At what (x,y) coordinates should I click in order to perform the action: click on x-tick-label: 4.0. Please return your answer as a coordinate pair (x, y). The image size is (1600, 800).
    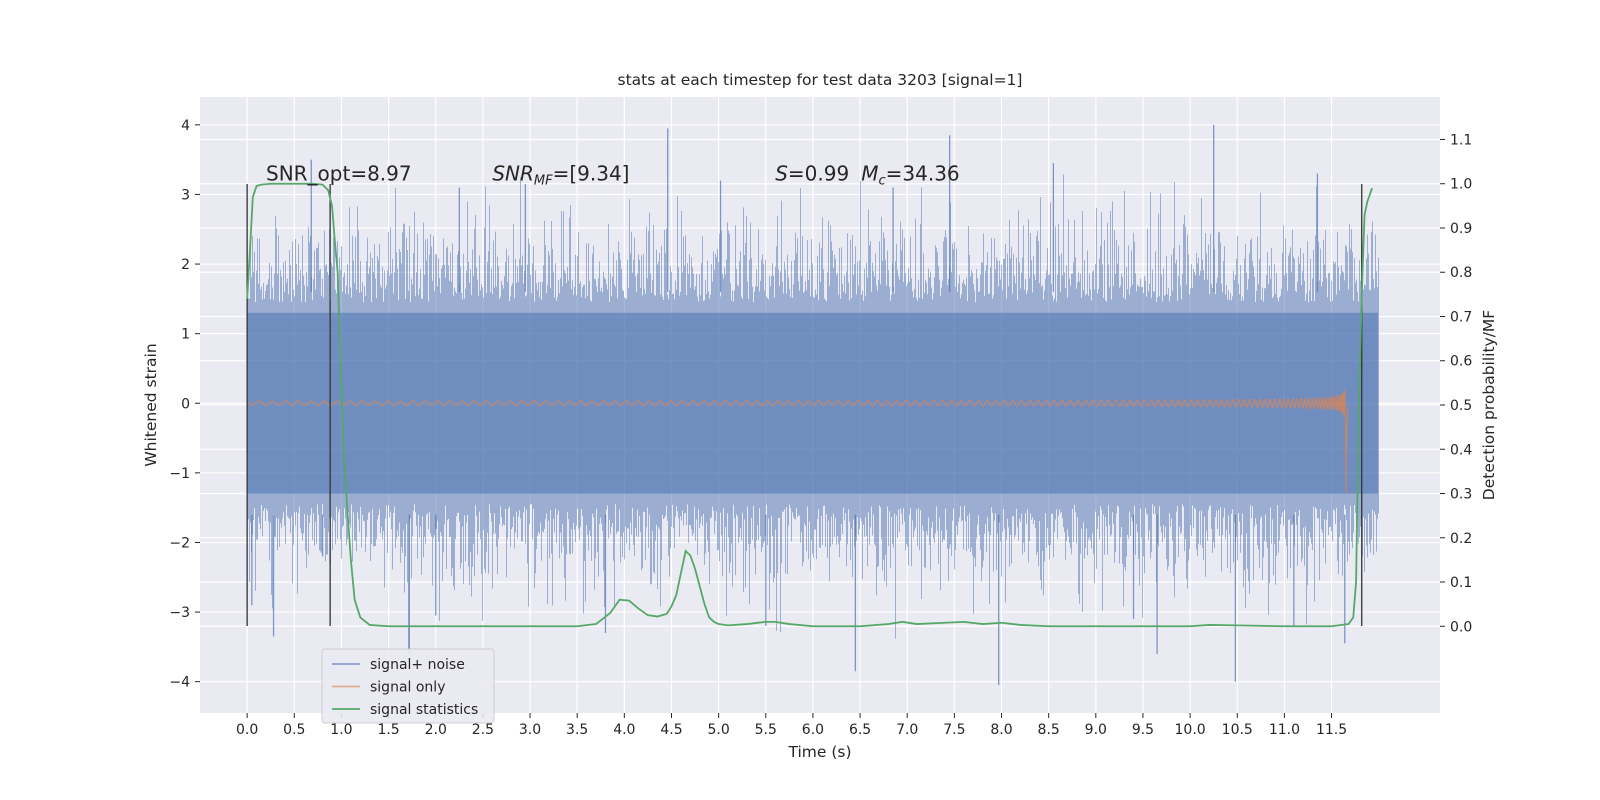
    Looking at the image, I should click on (624, 730).